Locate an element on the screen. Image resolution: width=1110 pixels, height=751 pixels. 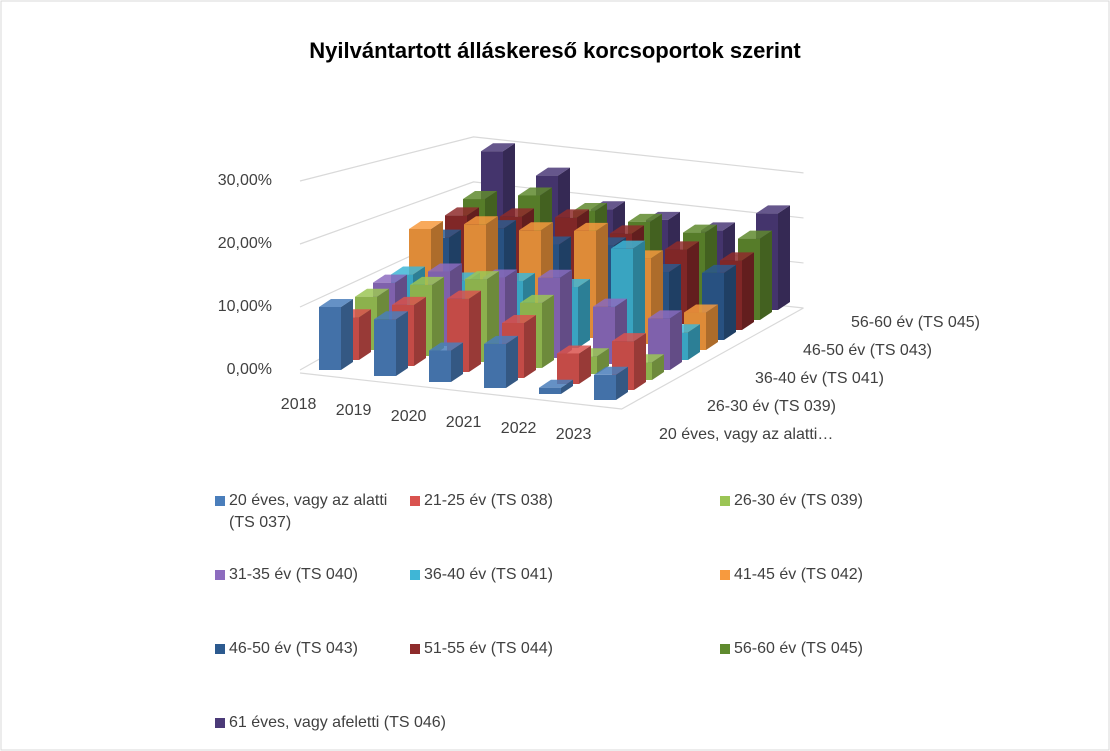
depth-label: 46-50 év (TS 043) is located at coordinates (867, 350).